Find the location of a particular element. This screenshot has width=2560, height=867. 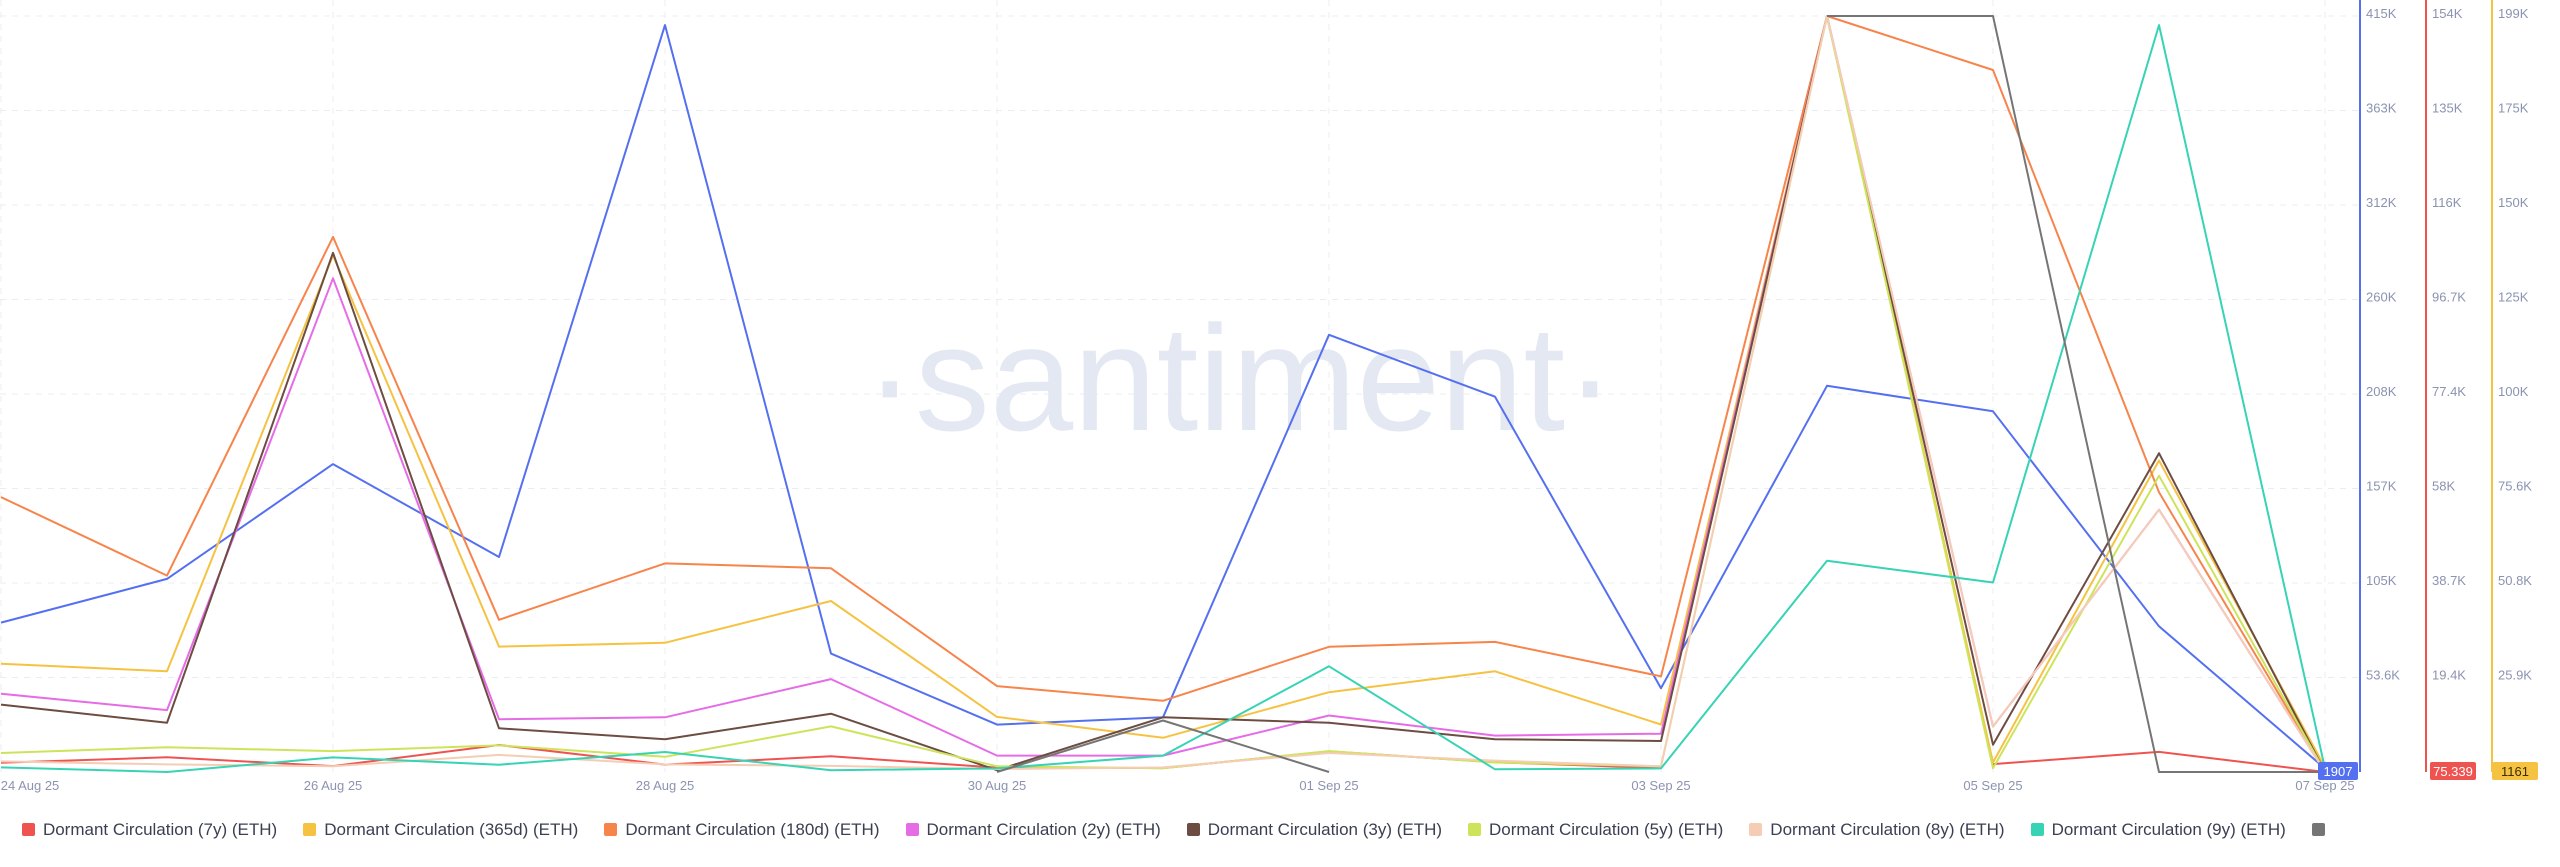

x-tick-label: 01 Sep 25 is located at coordinates (1328, 785).